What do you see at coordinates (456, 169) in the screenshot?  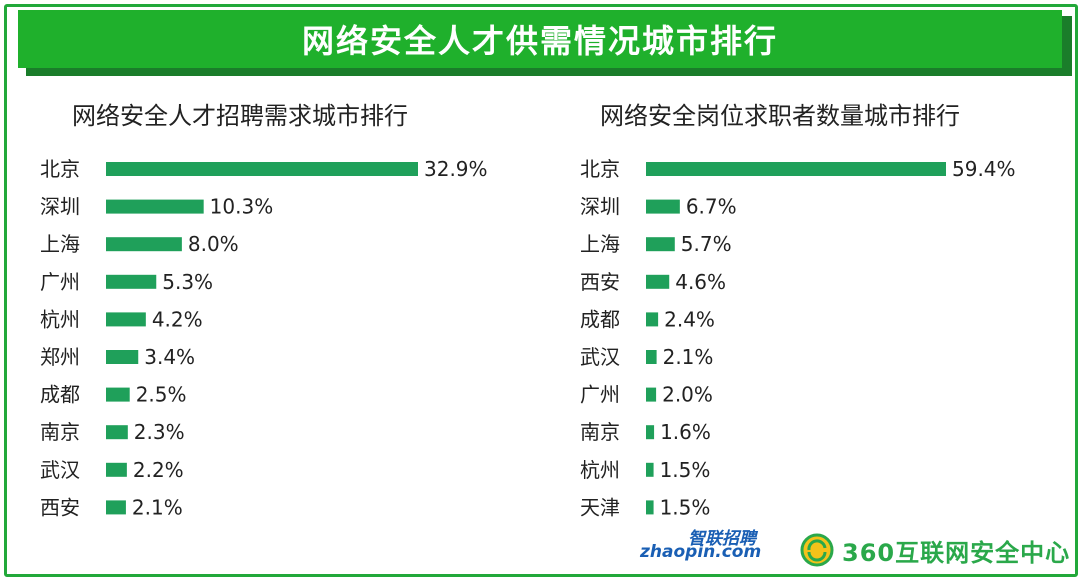 I see `left-value-label: 32.9%` at bounding box center [456, 169].